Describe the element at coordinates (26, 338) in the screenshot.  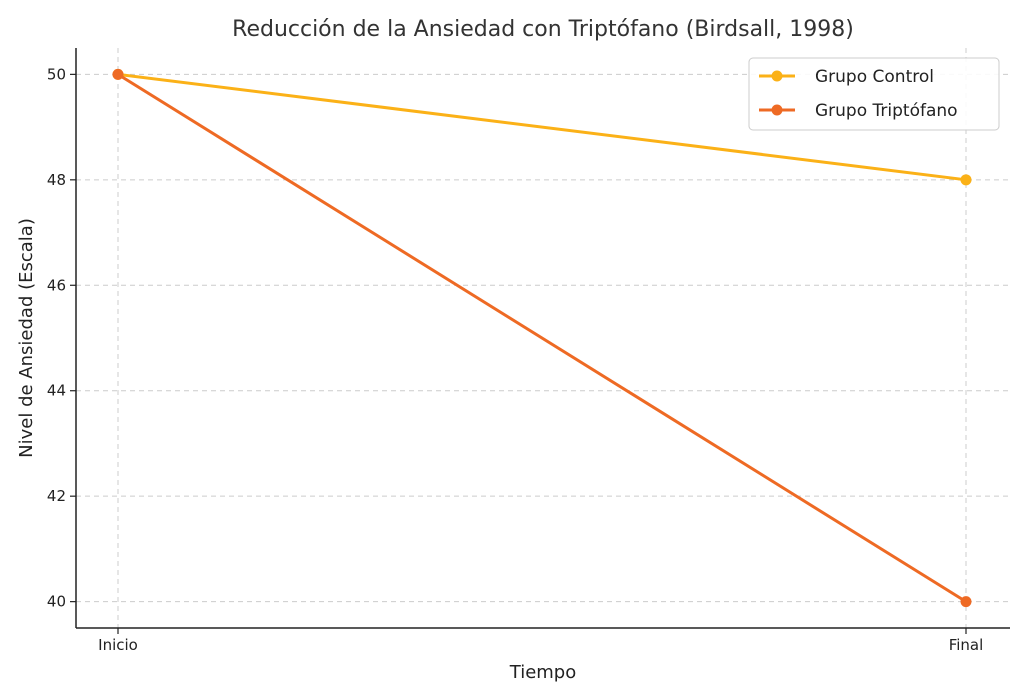
I see `y-axis-label: Nivel de Ansiedad (Escala)` at that location.